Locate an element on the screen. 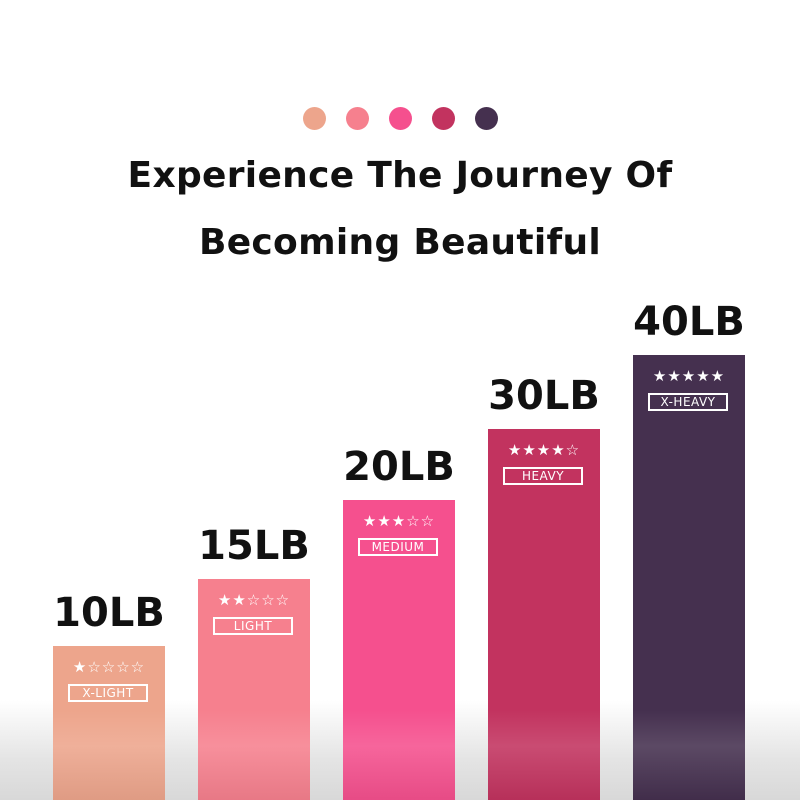 Image resolution: width=800 pixels, height=800 pixels. bar-medium: ★★★☆☆ MEDIUM is located at coordinates (399, 650).